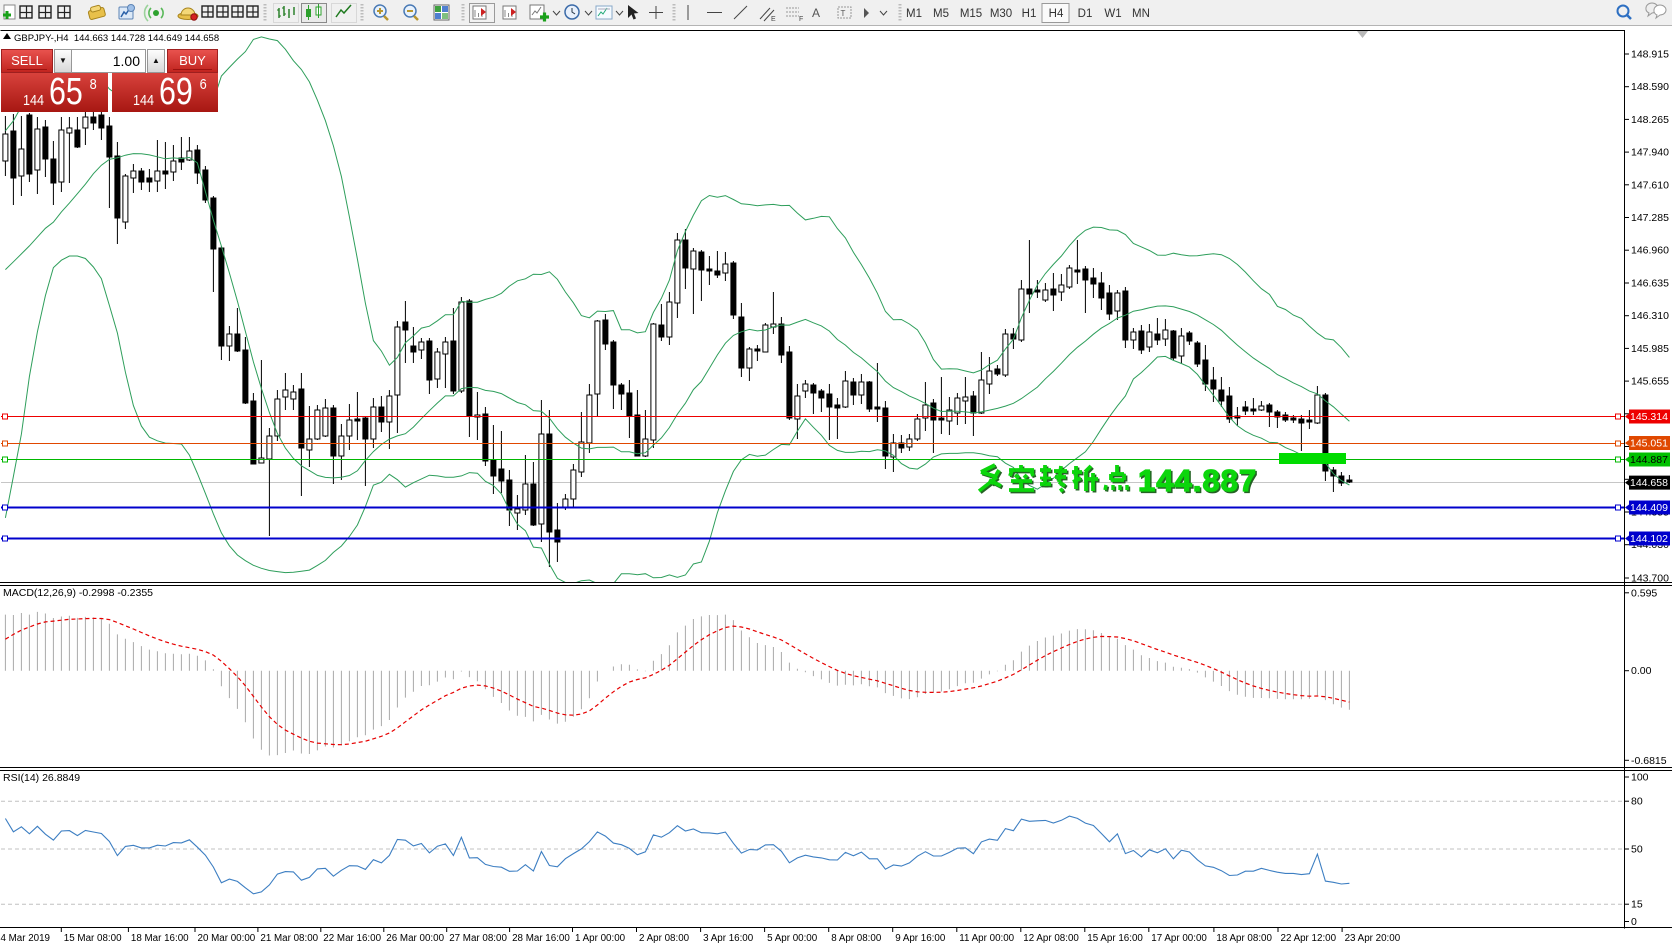  I want to click on svg-text: 18 Apr 08:00, so click(1244, 938).